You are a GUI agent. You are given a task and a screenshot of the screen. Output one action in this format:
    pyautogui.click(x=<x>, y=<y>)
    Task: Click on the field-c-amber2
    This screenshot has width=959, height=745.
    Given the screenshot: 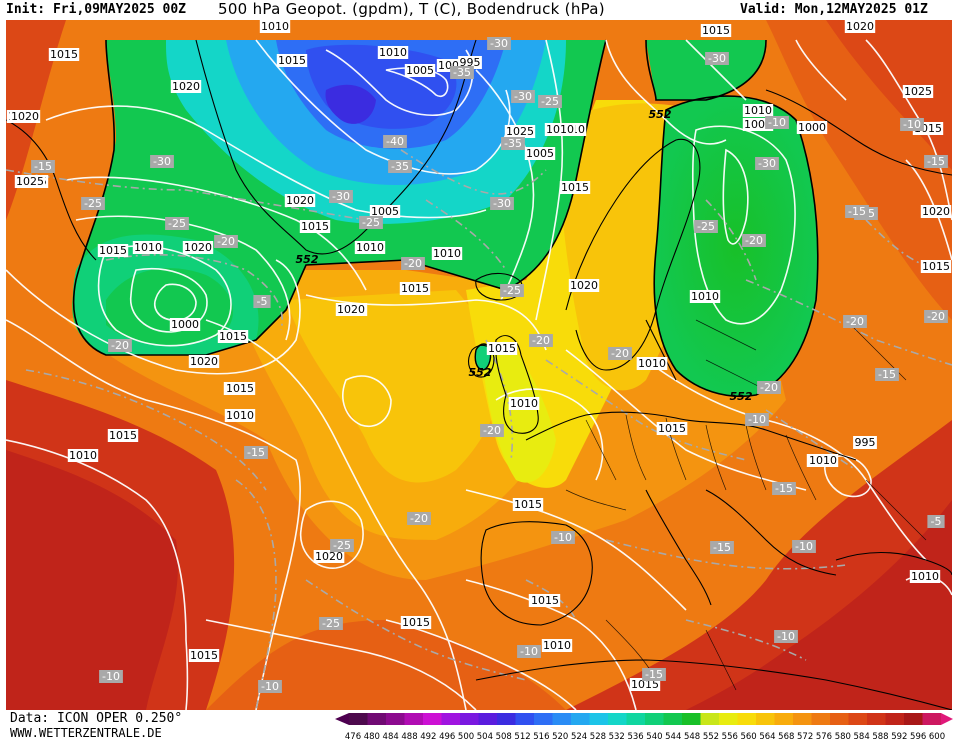 What is the action you would take?
    pyautogui.click(x=396, y=386)
    